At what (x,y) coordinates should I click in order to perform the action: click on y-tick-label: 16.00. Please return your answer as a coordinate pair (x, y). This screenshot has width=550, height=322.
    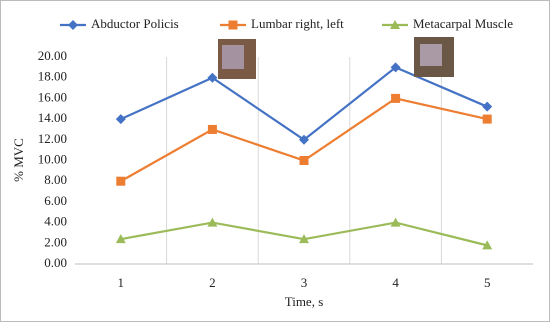
    Looking at the image, I should click on (52, 96).